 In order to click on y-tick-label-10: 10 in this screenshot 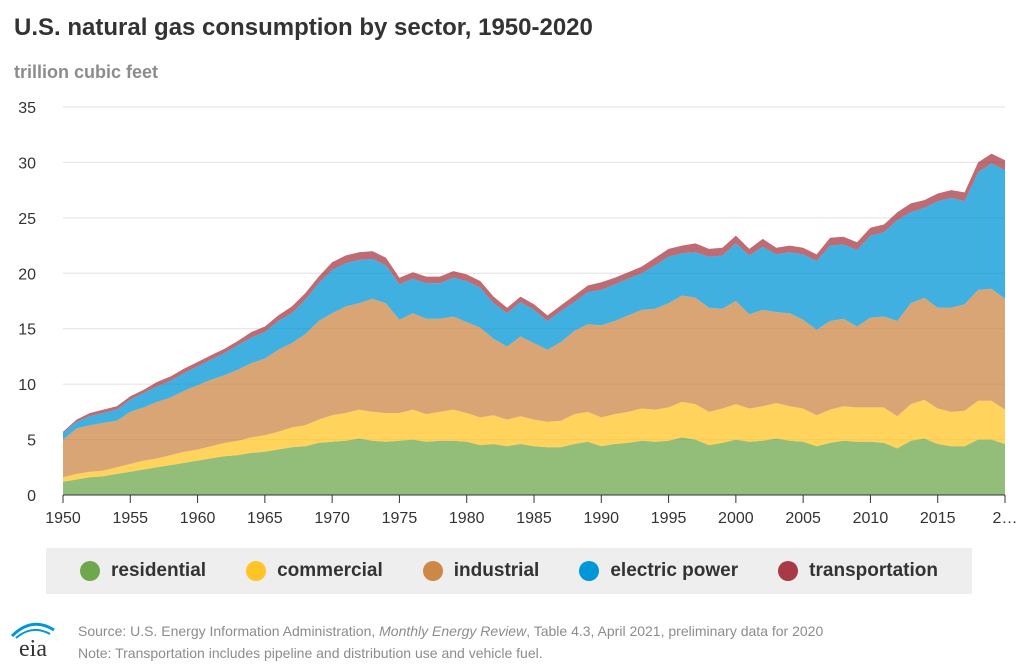, I will do `click(27, 385)`.